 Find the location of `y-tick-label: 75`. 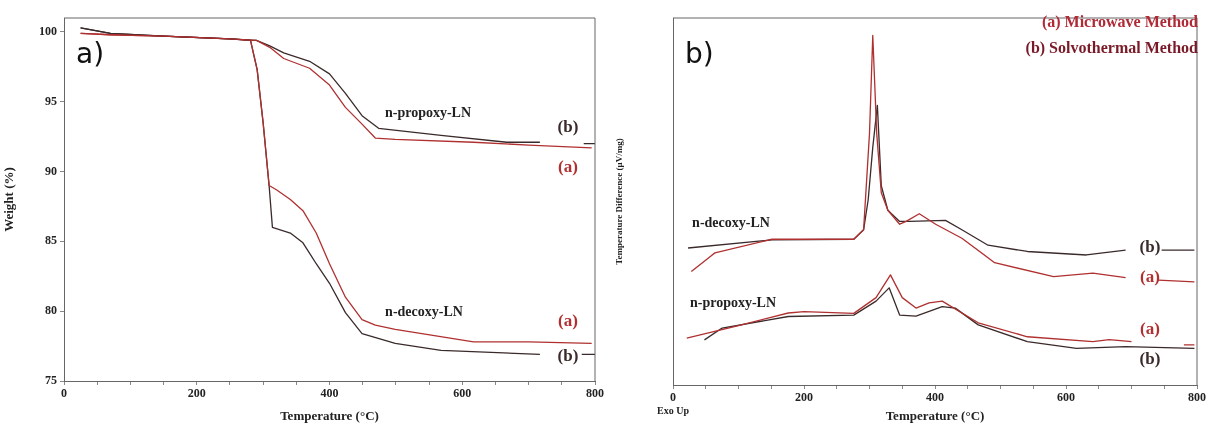

y-tick-label: 75 is located at coordinates (51, 380).